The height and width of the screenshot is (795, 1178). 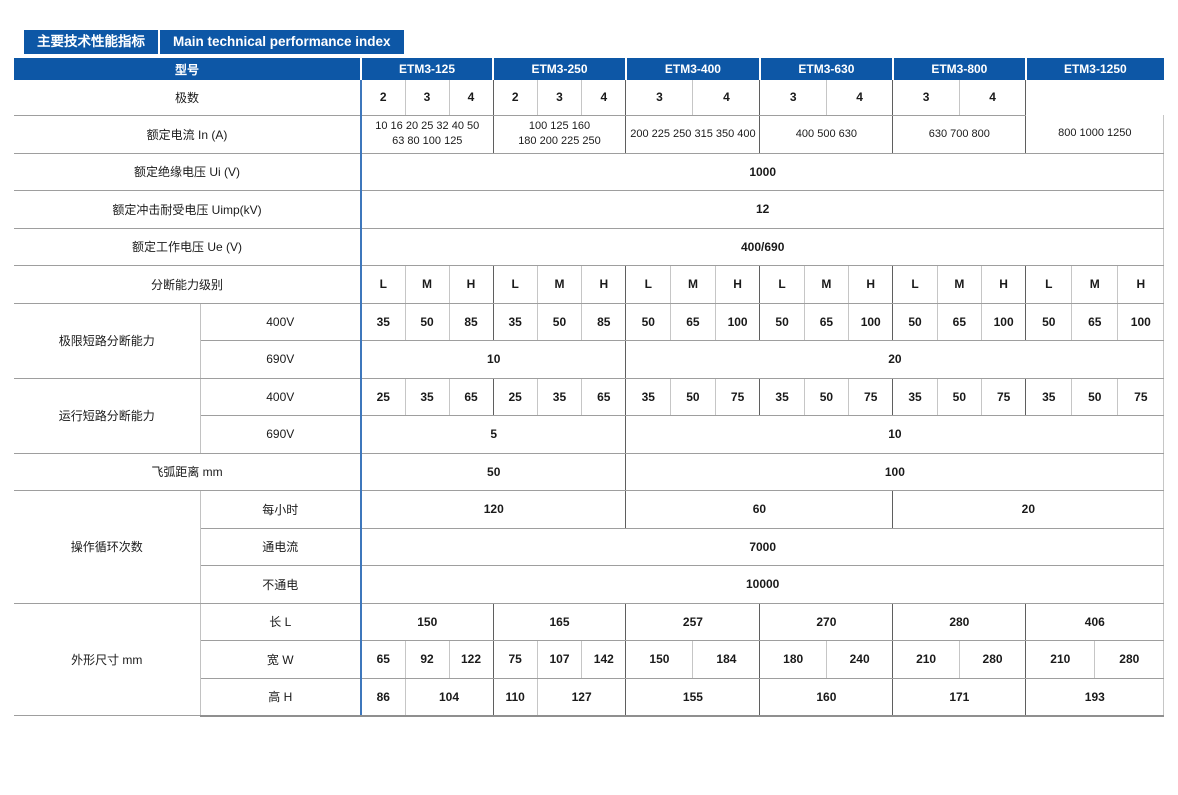 What do you see at coordinates (188, 172) in the screenshot?
I see `row-label: 额定绝缘电压 Ui (V)` at bounding box center [188, 172].